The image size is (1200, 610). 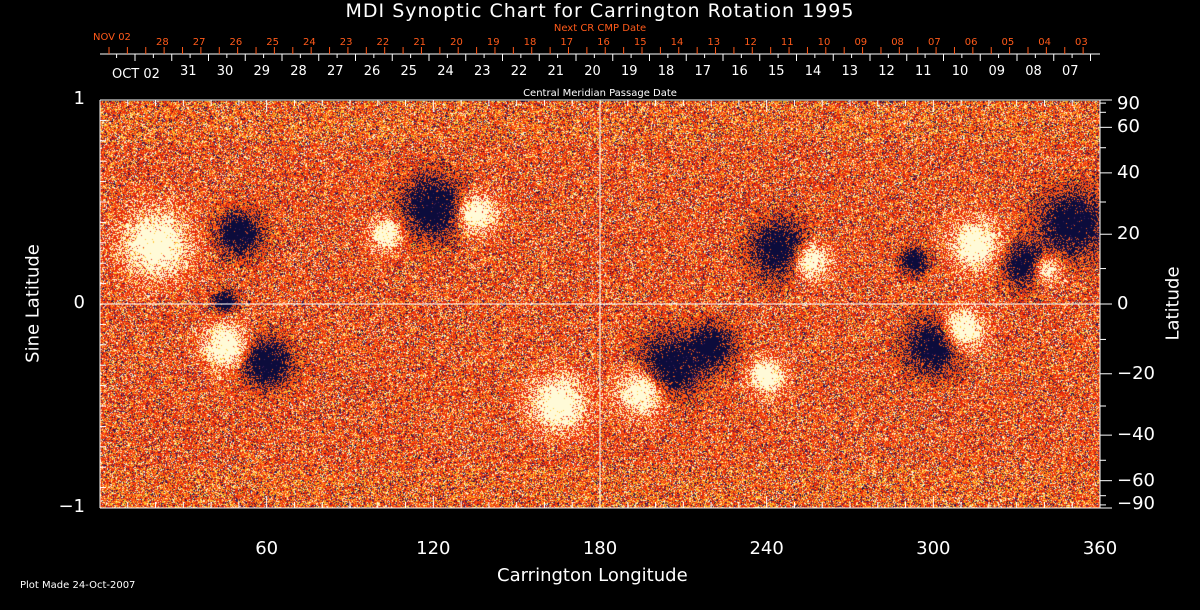 What do you see at coordinates (1136, 503) in the screenshot?
I see `y-tick-label-right: −90` at bounding box center [1136, 503].